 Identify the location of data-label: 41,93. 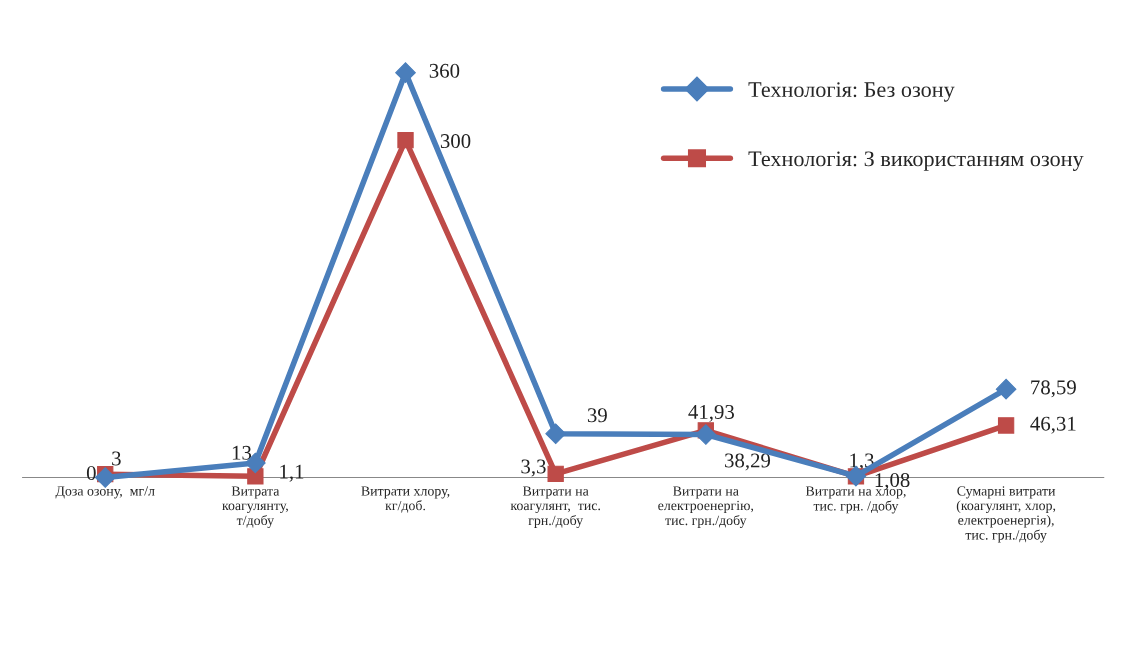
(711, 413).